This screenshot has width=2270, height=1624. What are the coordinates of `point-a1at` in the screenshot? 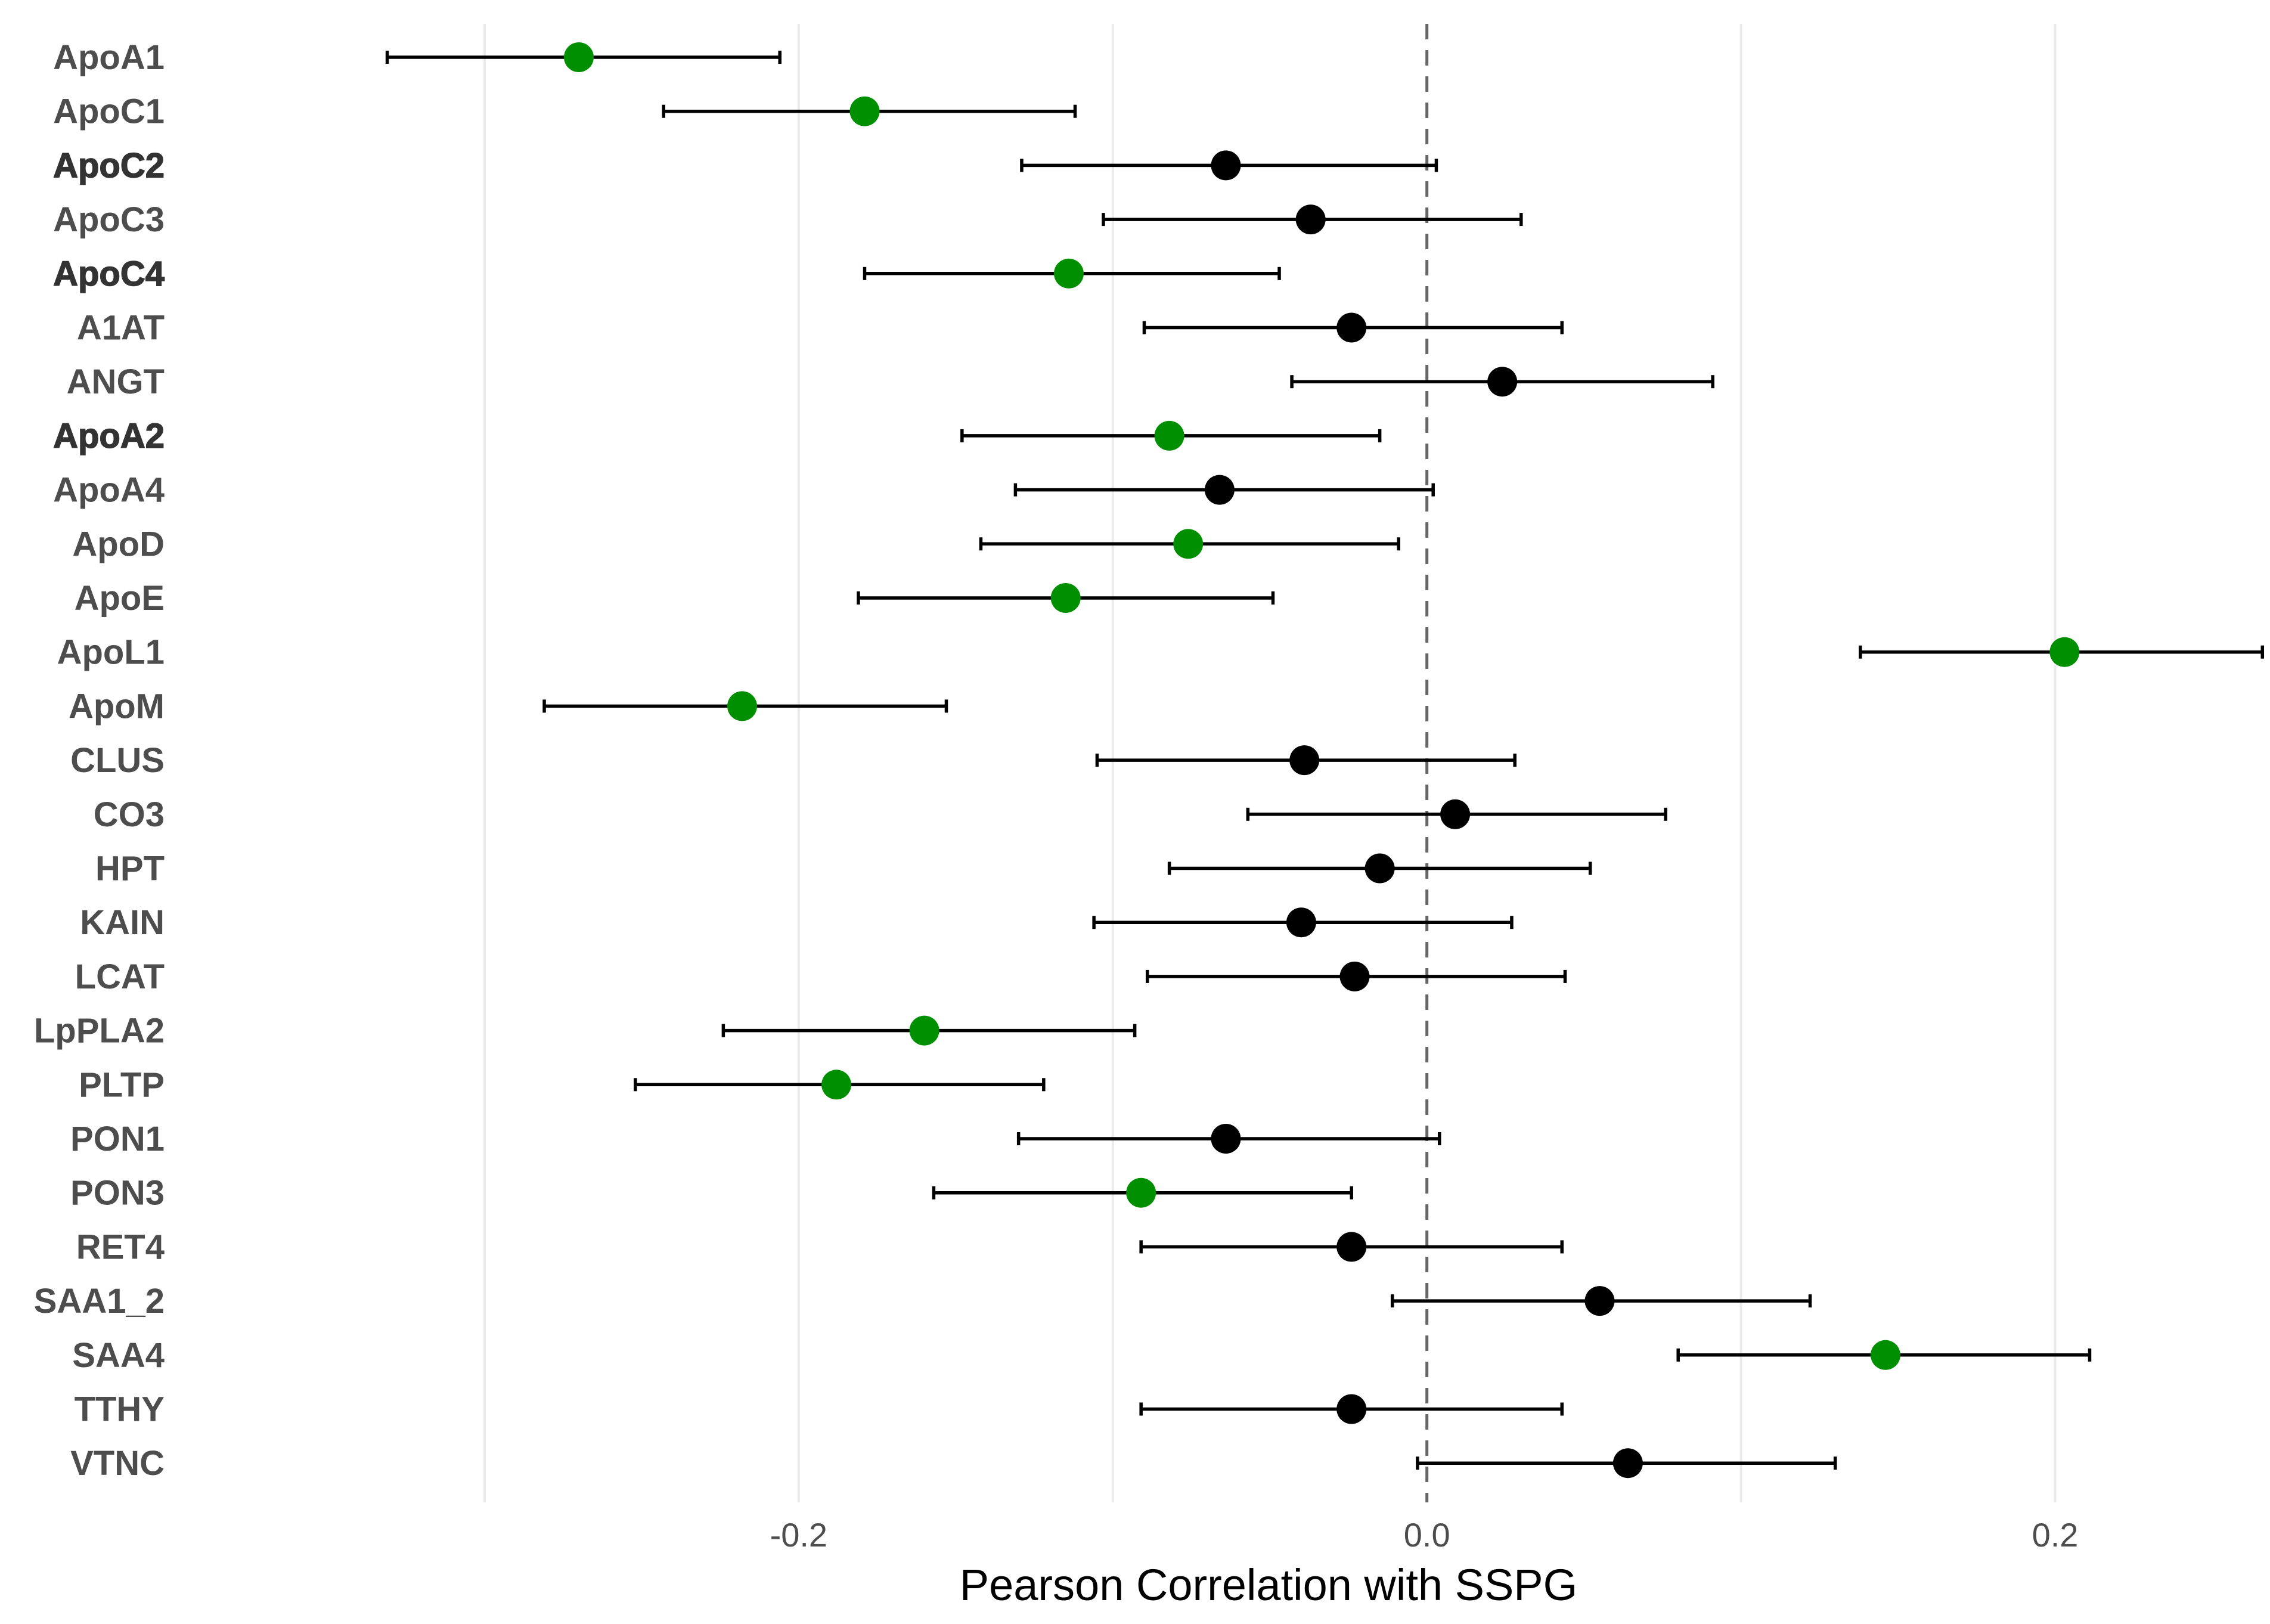 It's located at (1351, 327).